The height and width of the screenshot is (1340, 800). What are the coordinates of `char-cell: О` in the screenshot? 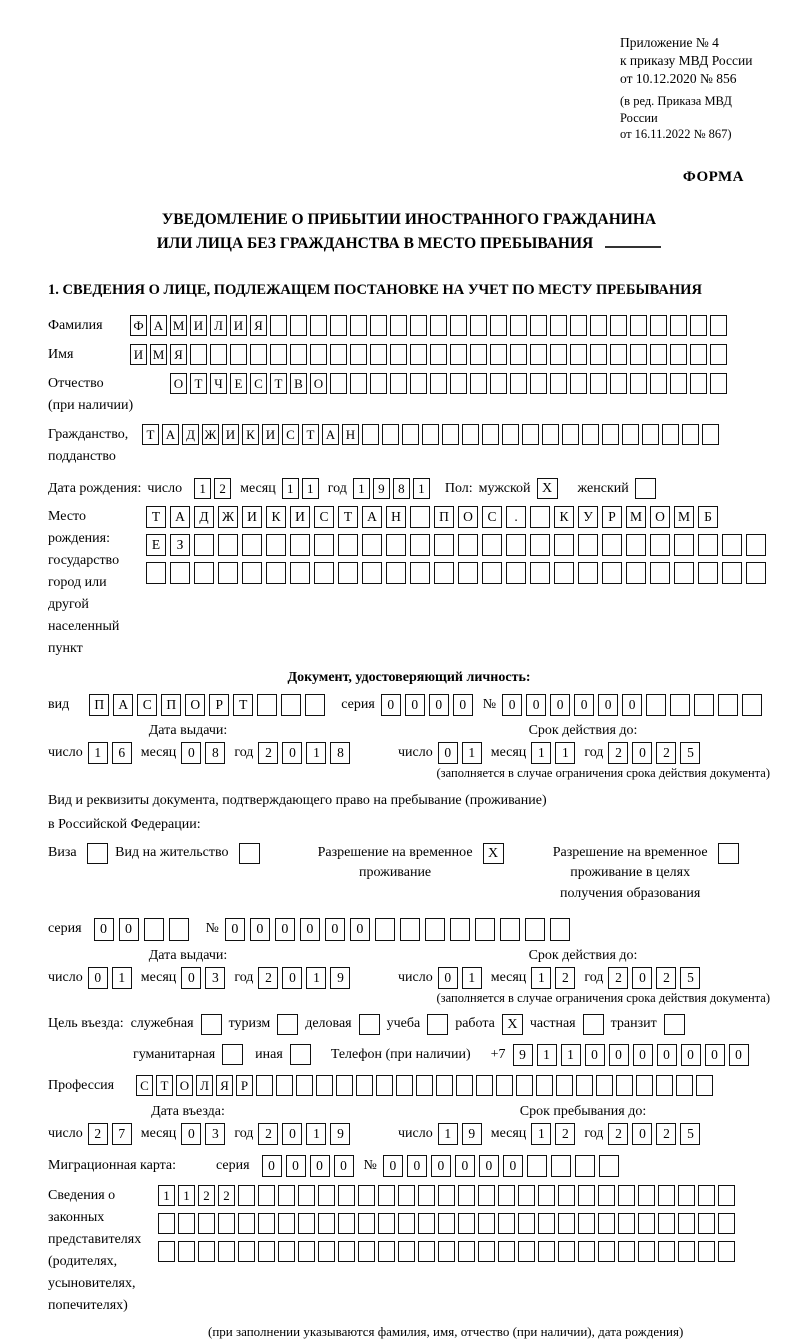 It's located at (660, 517).